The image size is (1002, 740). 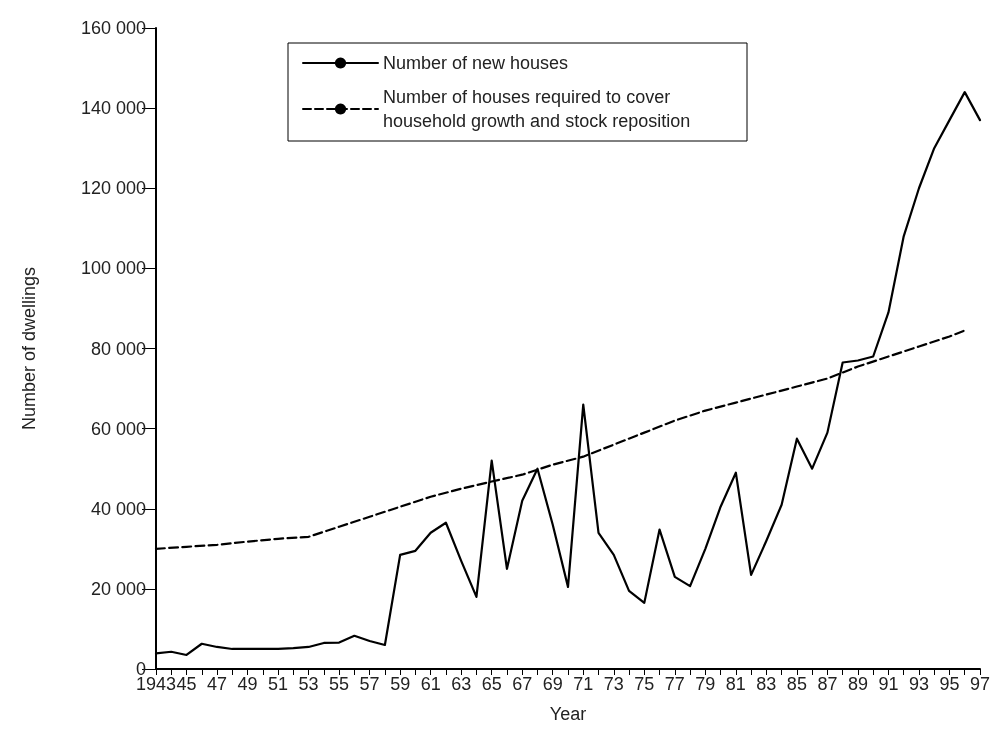 I want to click on legend-label: Number of new houses, so click(x=476, y=63).